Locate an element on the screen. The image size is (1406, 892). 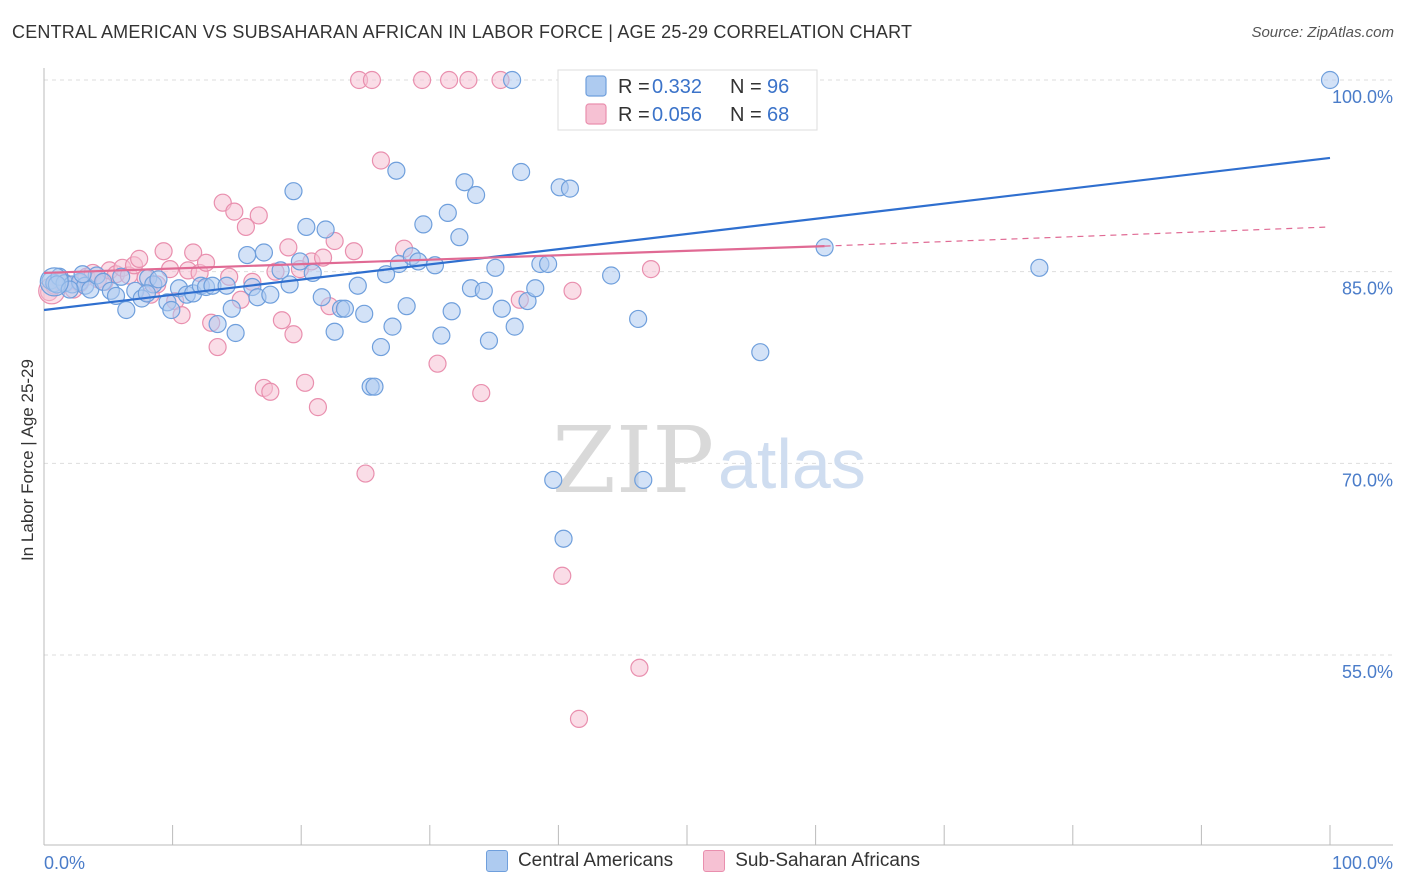
y-tick-label: 85.0% is located at coordinates (1367, 289).